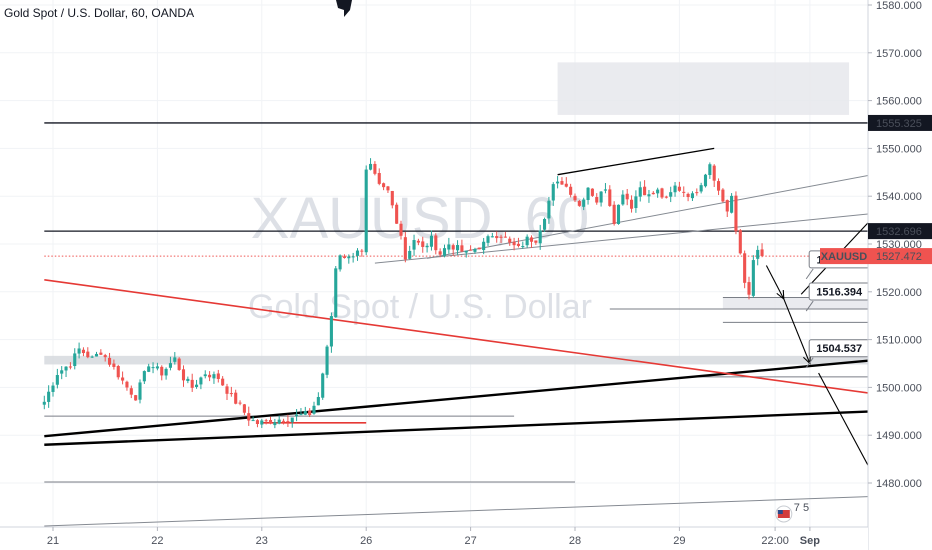 The height and width of the screenshot is (550, 932). I want to click on flag-canton-icon, so click(780, 512).